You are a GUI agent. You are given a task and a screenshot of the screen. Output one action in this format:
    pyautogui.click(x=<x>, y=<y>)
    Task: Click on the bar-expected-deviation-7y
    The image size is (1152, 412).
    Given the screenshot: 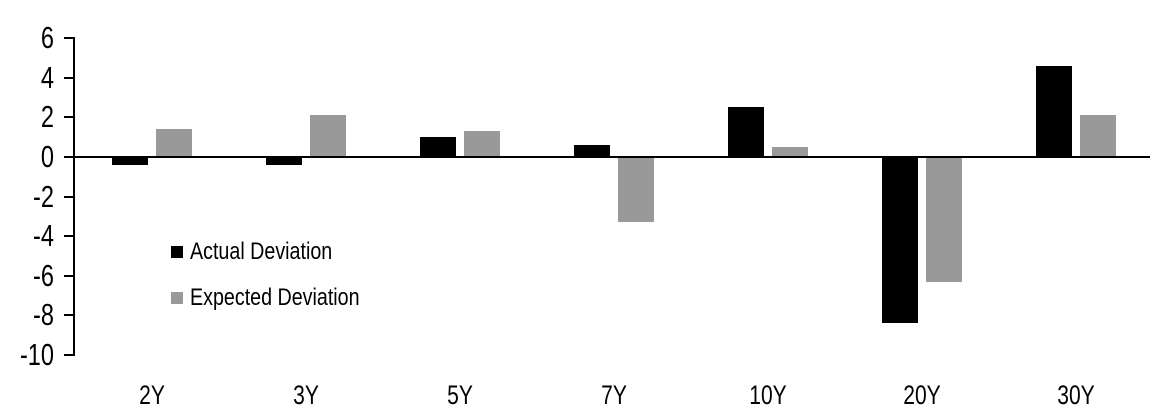 What is the action you would take?
    pyautogui.click(x=636, y=189)
    